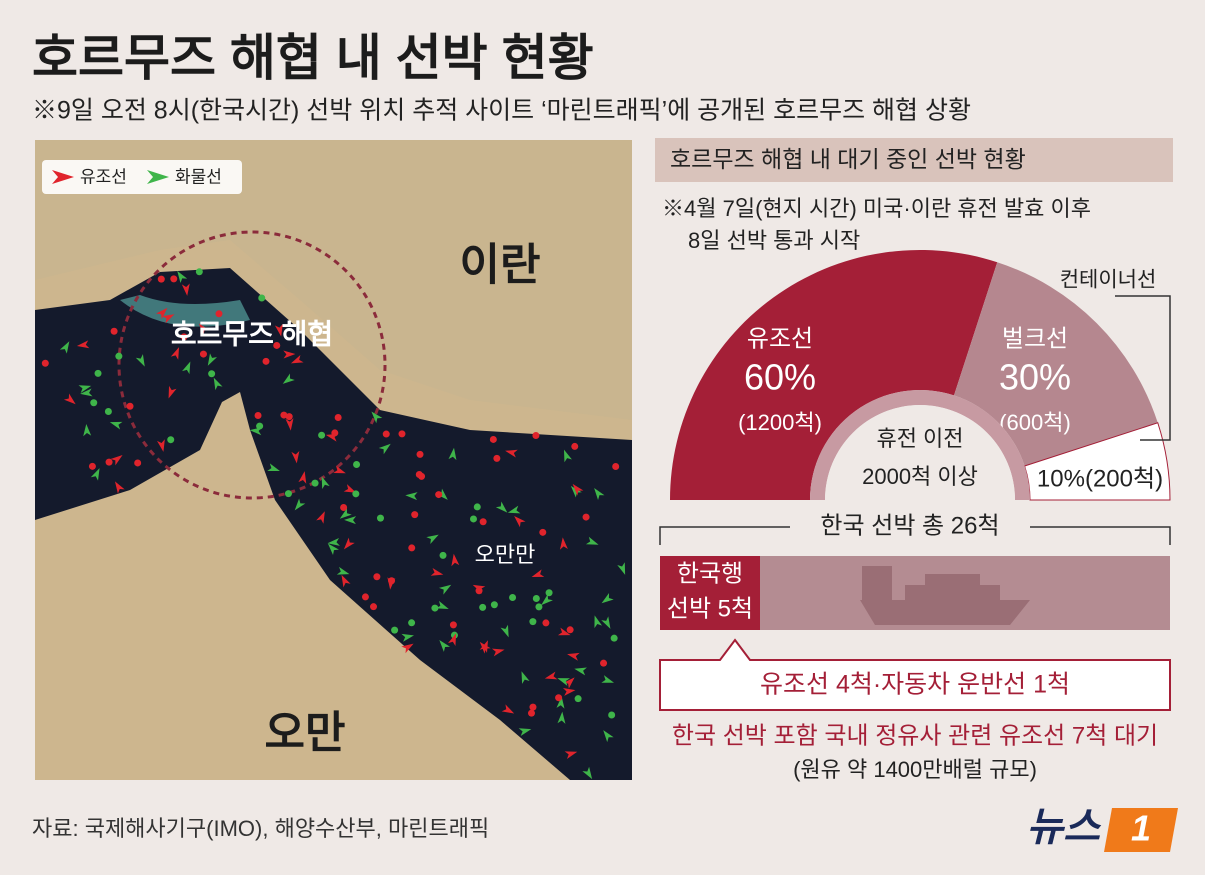 Image resolution: width=1205 pixels, height=875 pixels. What do you see at coordinates (198, 176) in the screenshot?
I see `legend-label: 화물선` at bounding box center [198, 176].